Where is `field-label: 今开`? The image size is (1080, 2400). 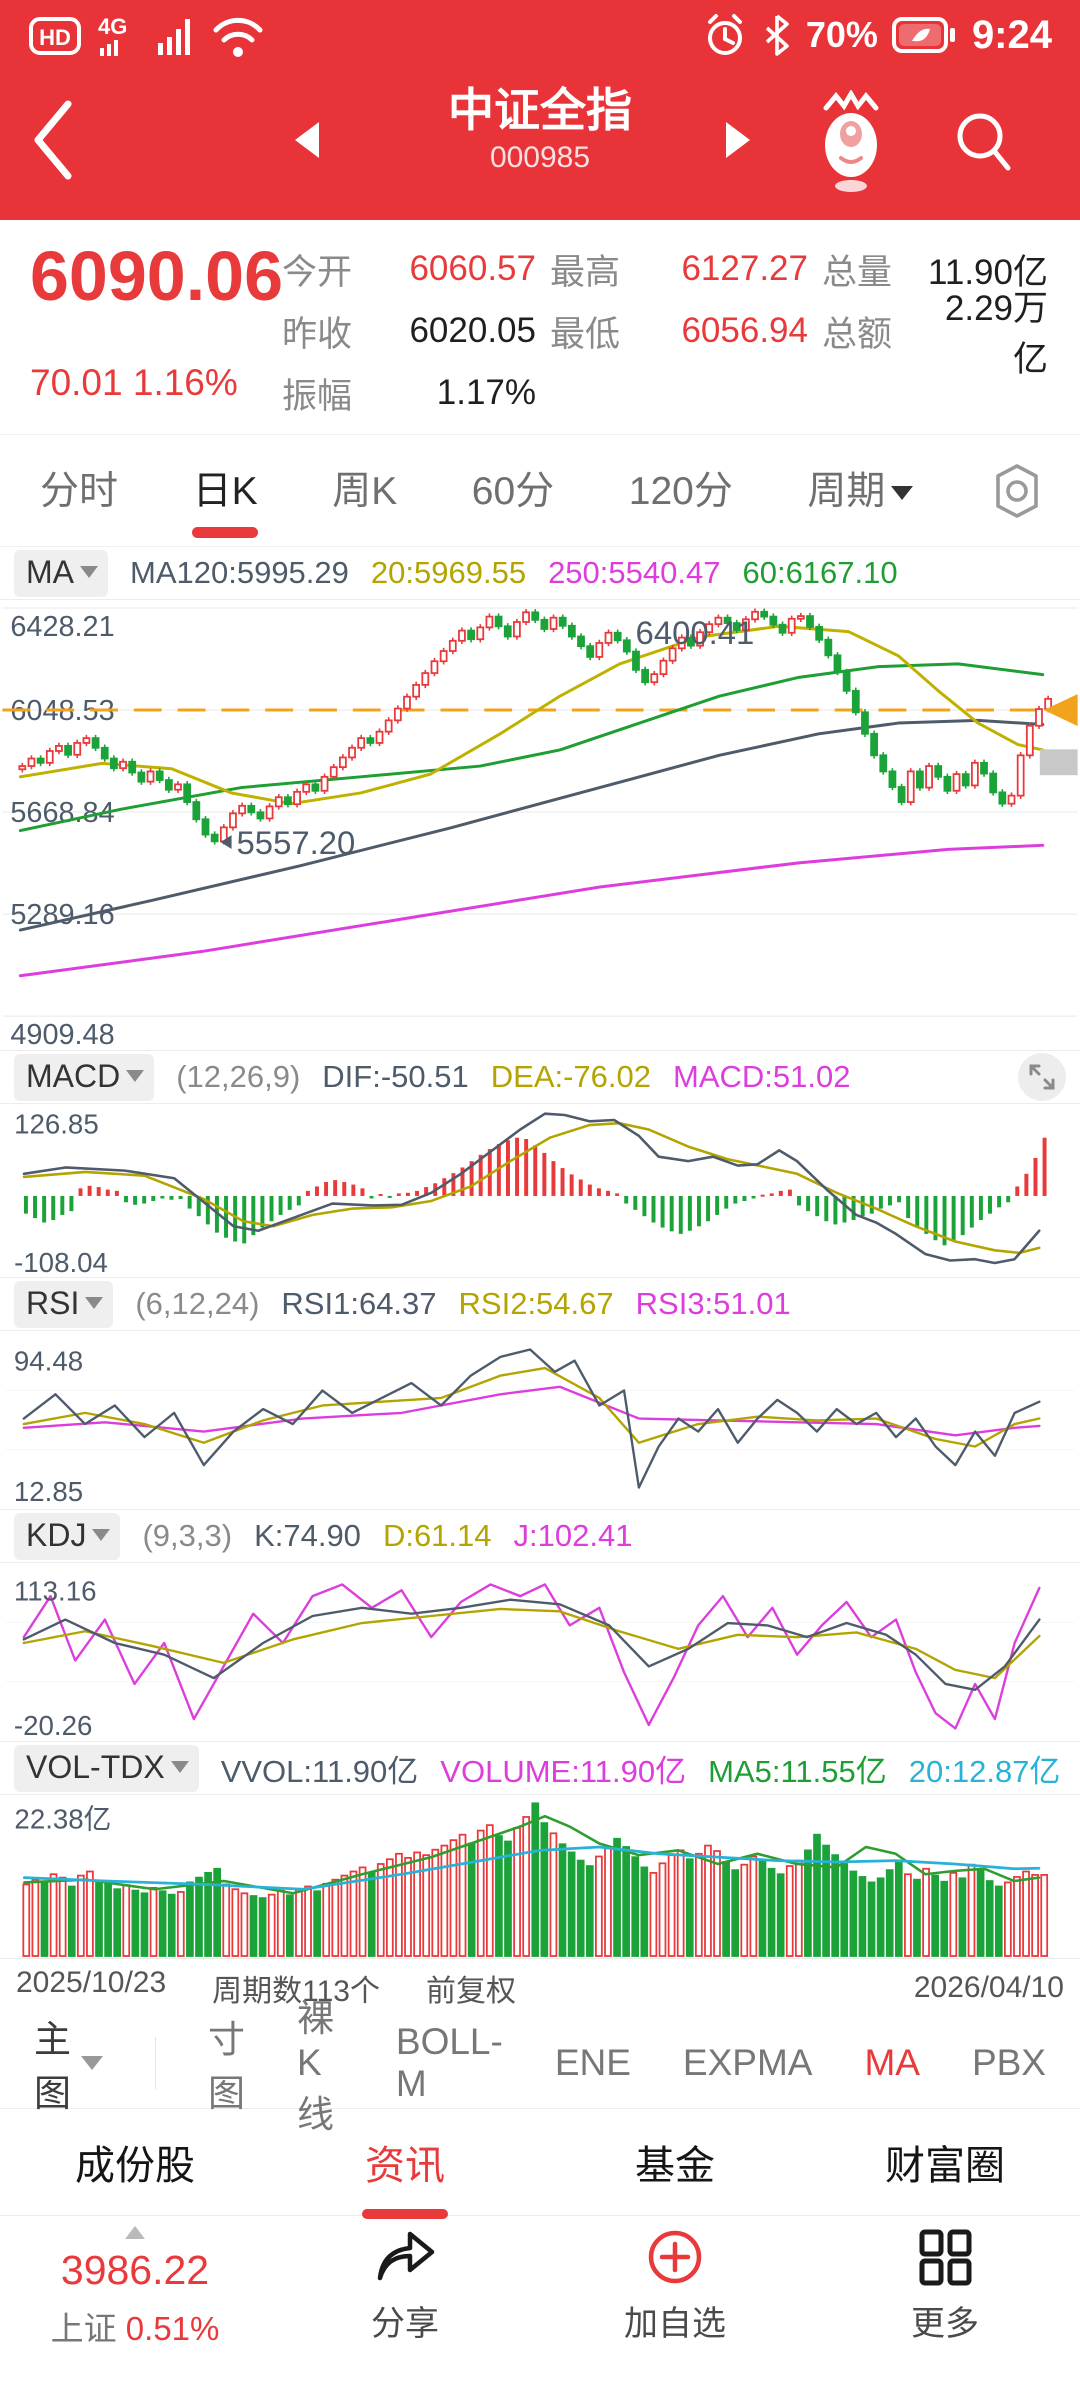 field-label: 今开 is located at coordinates (317, 272).